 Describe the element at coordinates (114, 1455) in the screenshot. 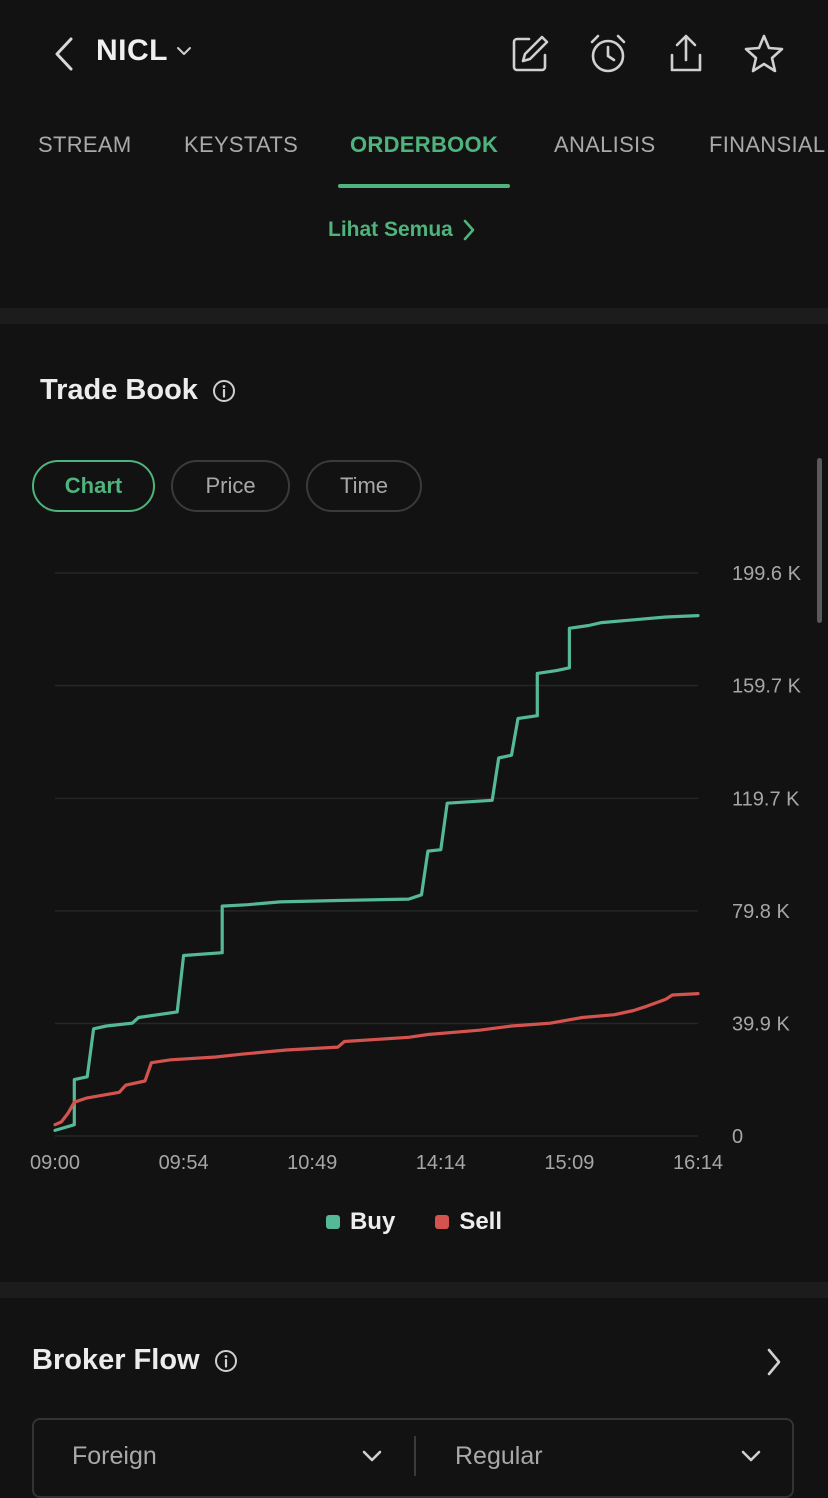

I see `foreign-filter-value: Foreign` at that location.